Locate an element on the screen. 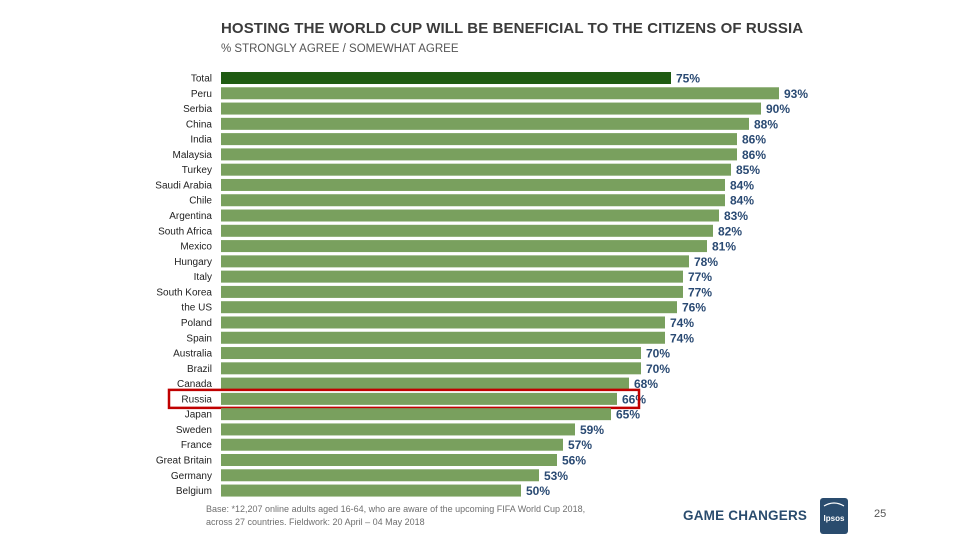 The width and height of the screenshot is (960, 540). bar-chile is located at coordinates (473, 200).